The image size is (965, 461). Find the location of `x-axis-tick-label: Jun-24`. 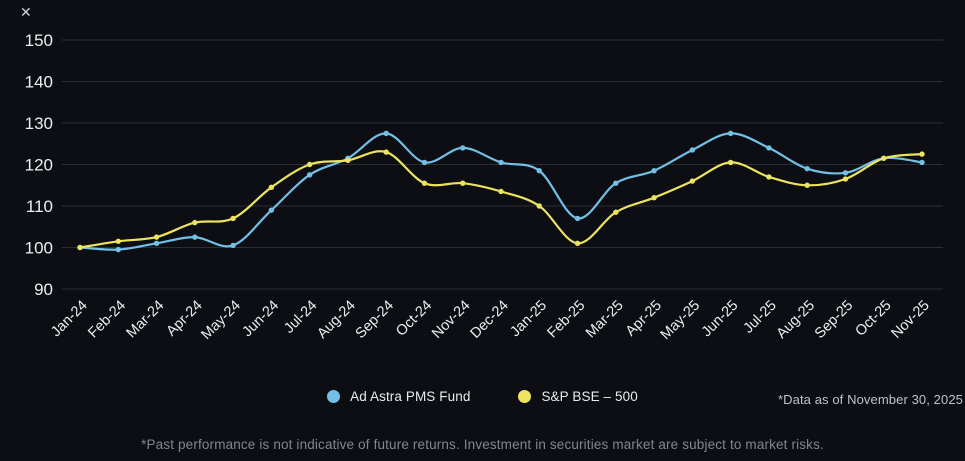

x-axis-tick-label: Jun-24 is located at coordinates (261, 319).